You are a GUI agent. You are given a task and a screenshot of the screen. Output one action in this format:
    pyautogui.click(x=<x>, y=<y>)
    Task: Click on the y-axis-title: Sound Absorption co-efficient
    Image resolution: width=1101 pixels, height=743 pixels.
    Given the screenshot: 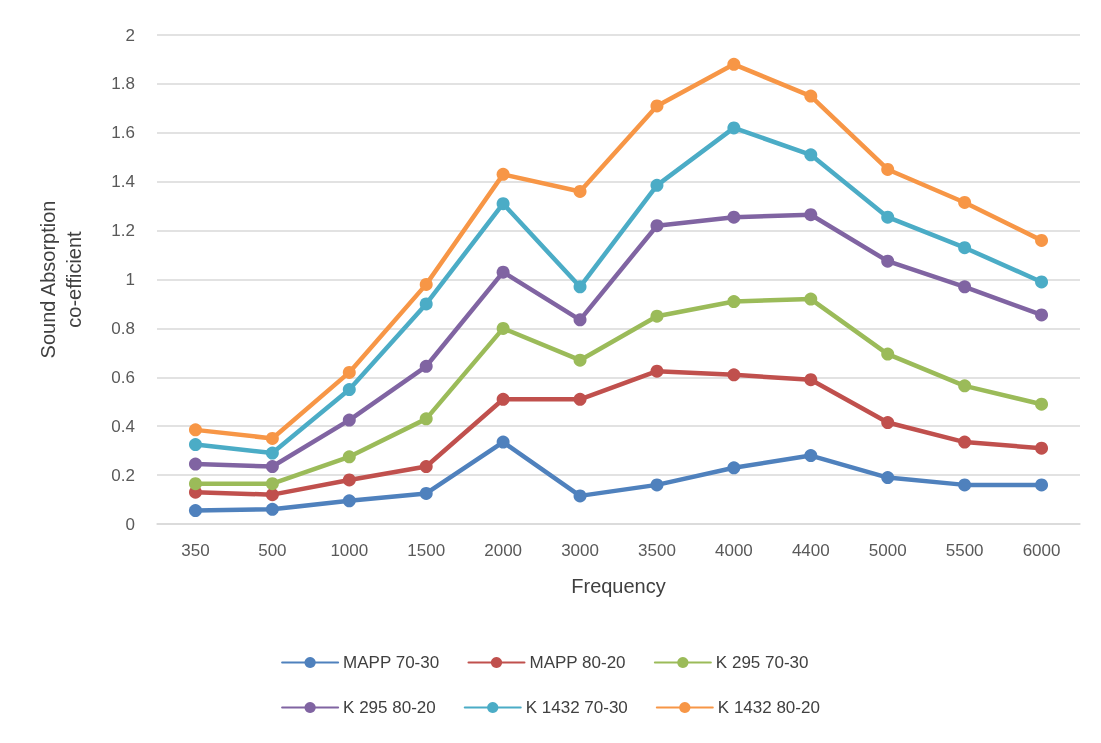 What is the action you would take?
    pyautogui.click(x=61, y=279)
    